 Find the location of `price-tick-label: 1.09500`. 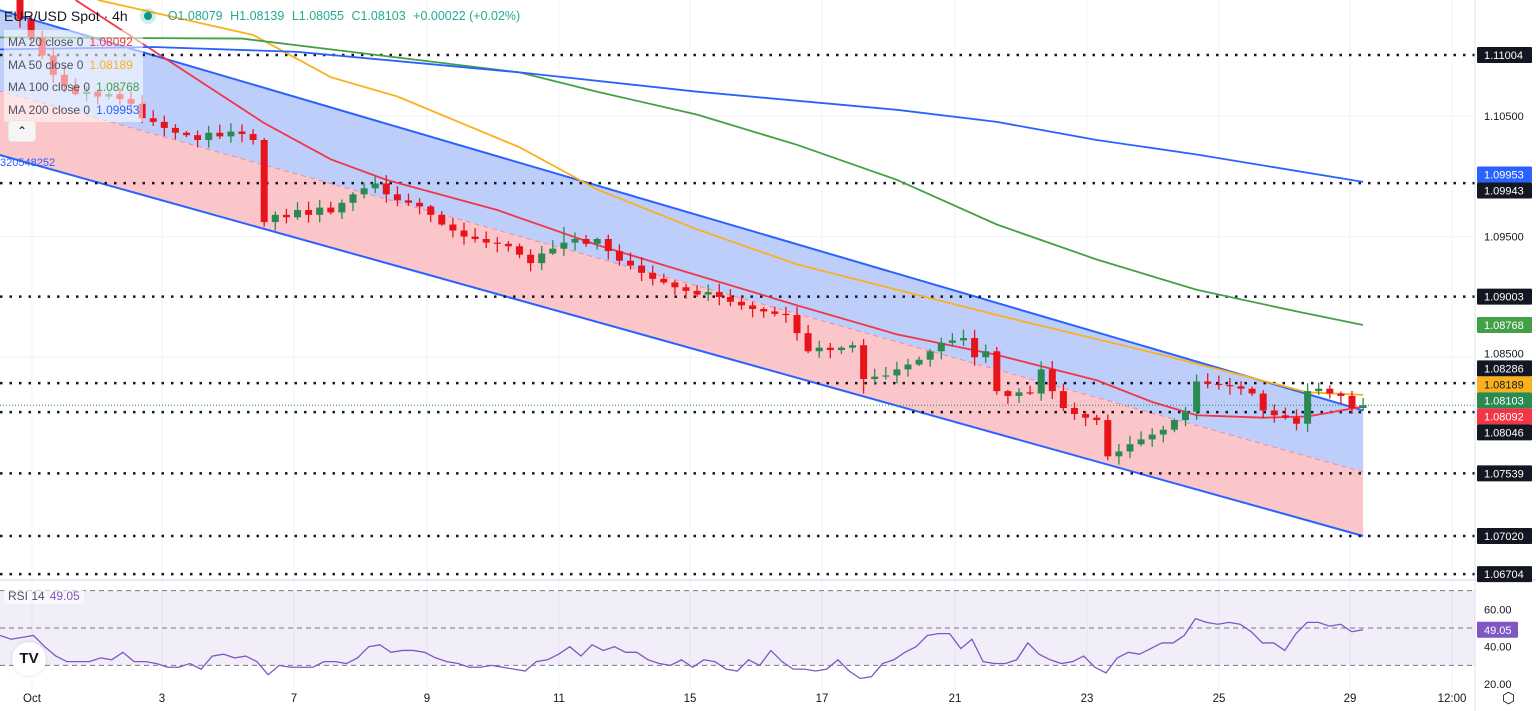

price-tick-label: 1.09500 is located at coordinates (1504, 238).